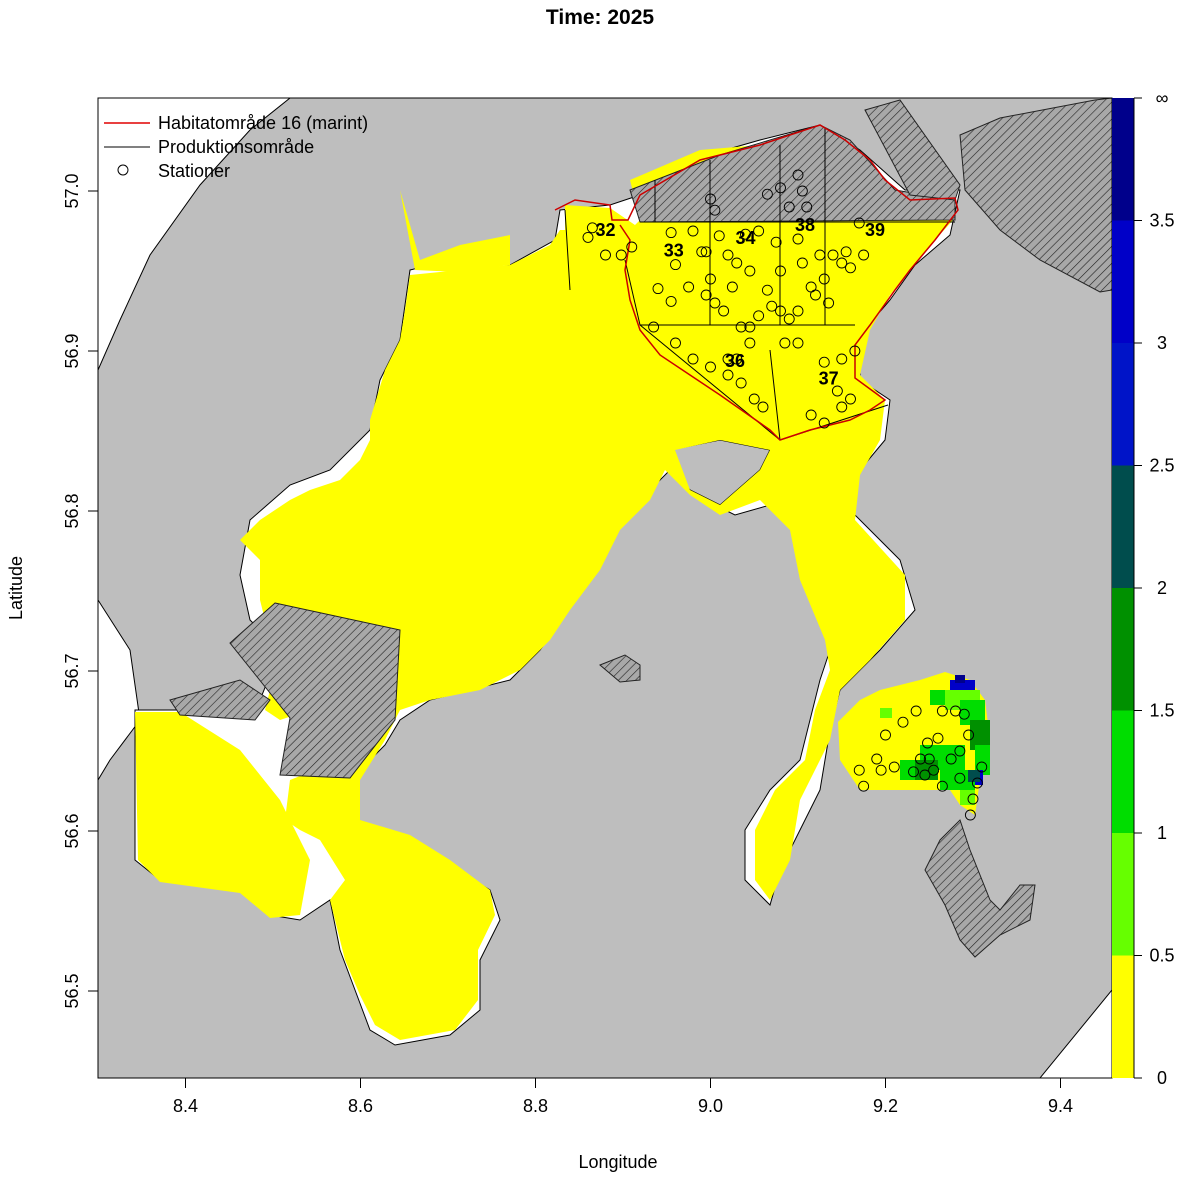  Describe the element at coordinates (617, 1162) in the screenshot. I see `x-axis-label: Longitude` at that location.